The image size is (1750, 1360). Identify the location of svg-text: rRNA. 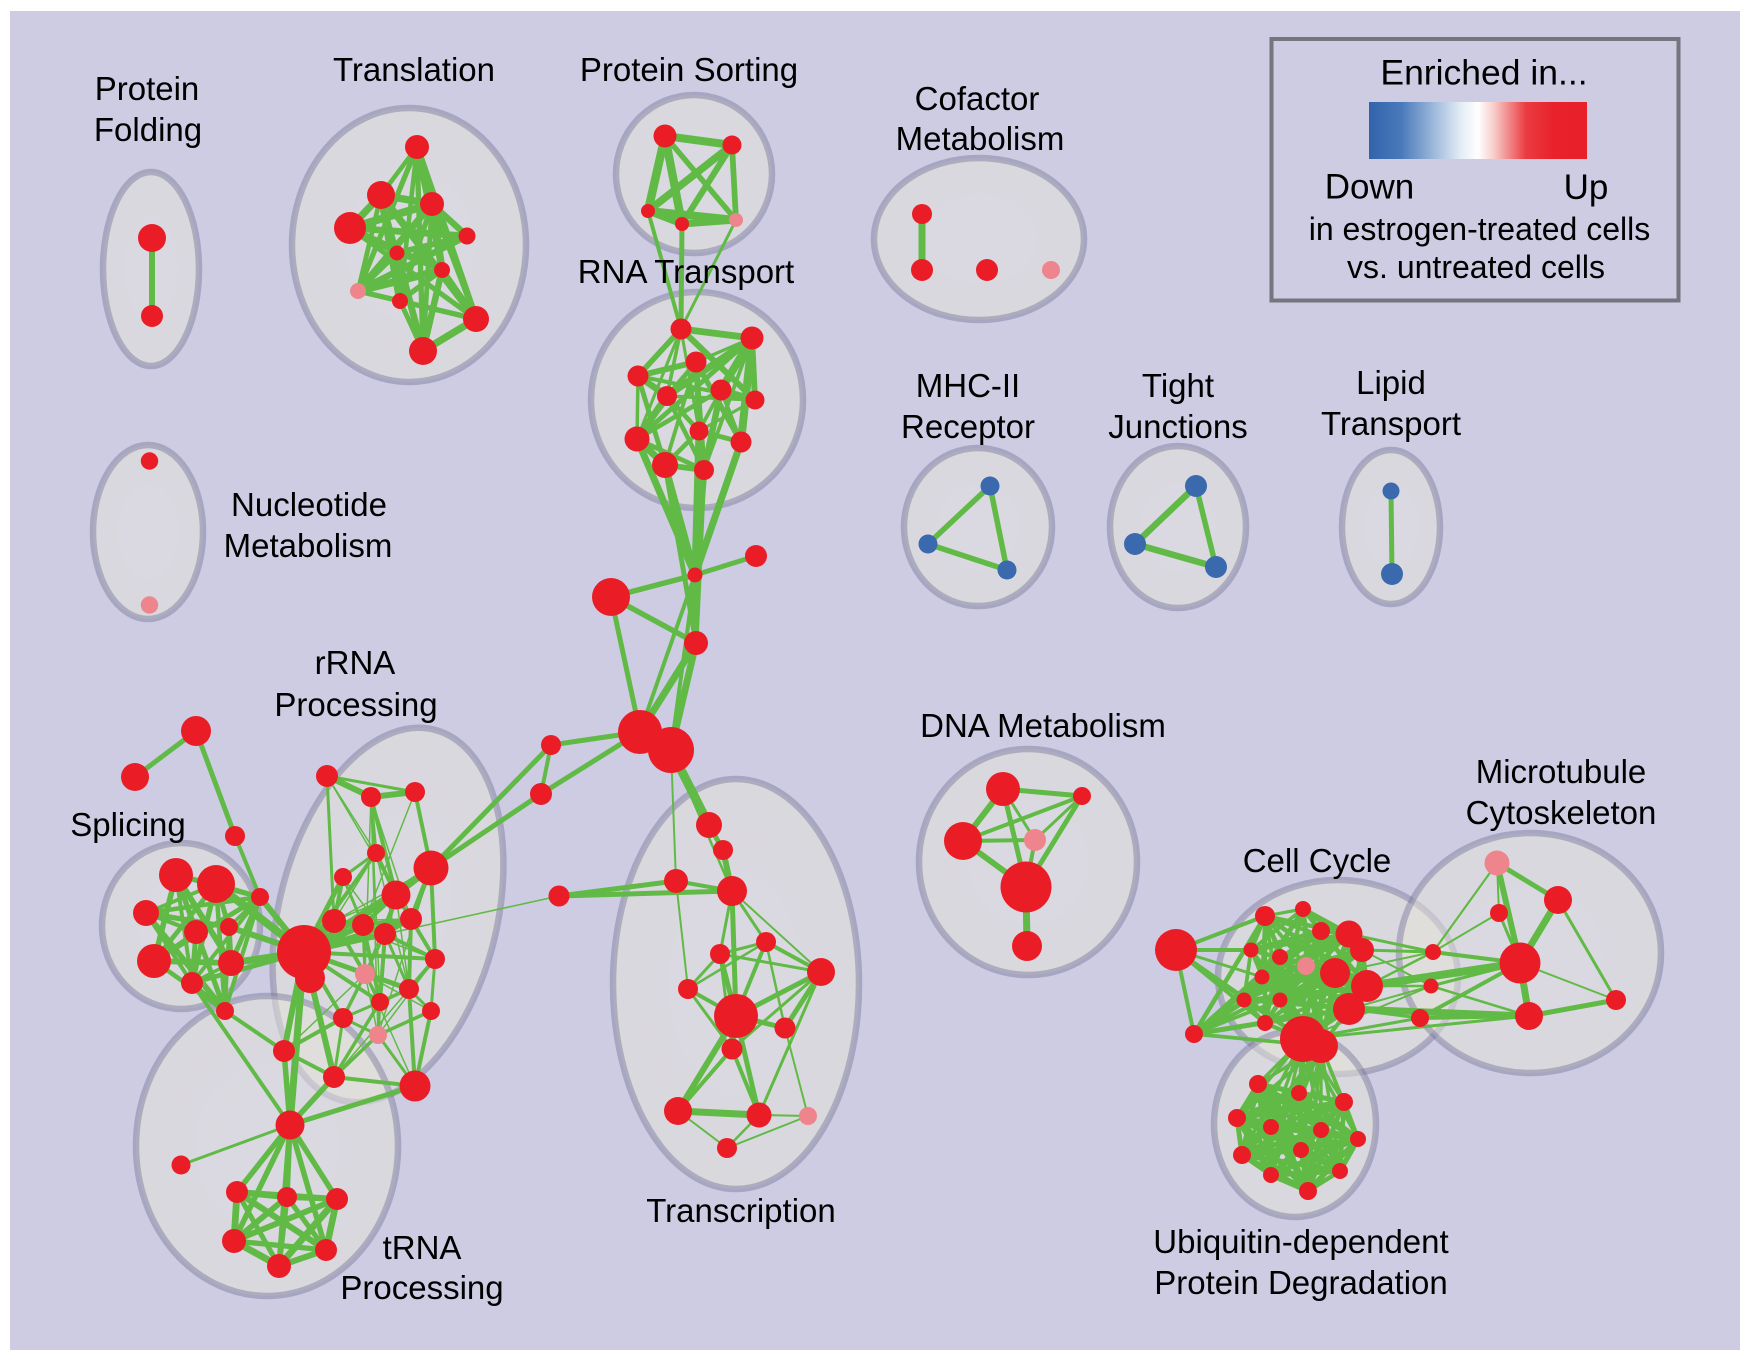
(355, 662).